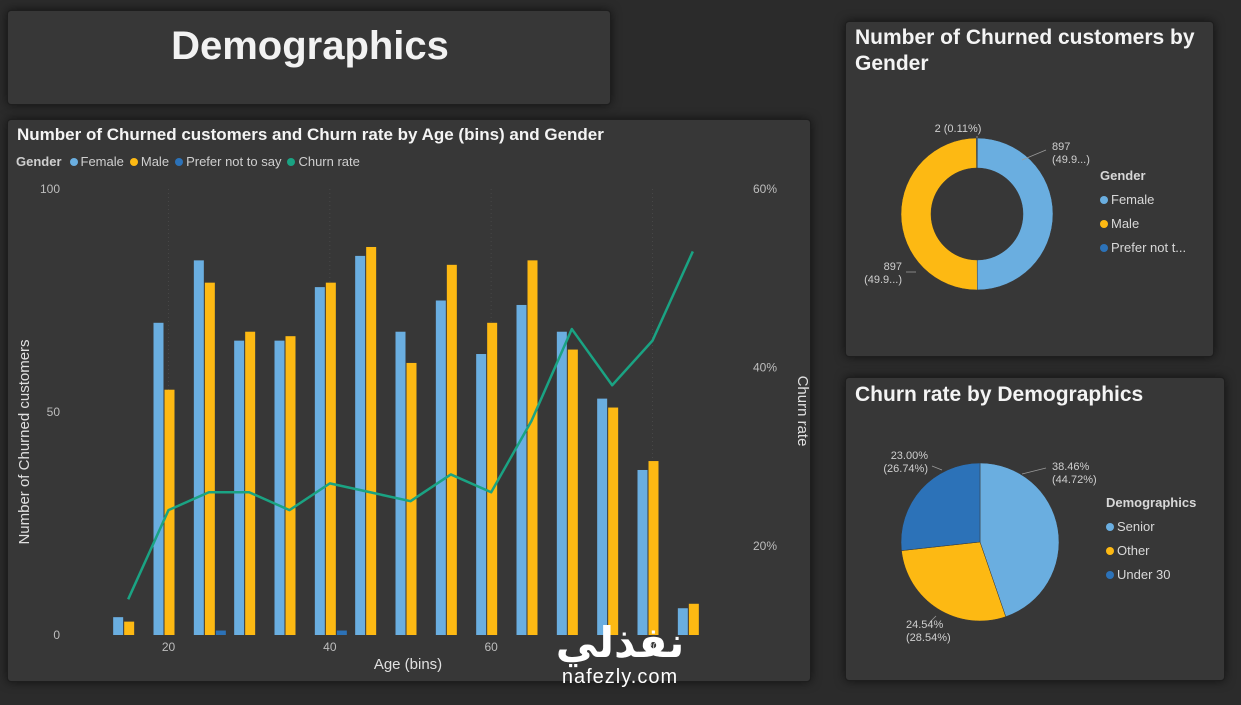  What do you see at coordinates (939, 214) in the screenshot?
I see `donut-slice-male` at bounding box center [939, 214].